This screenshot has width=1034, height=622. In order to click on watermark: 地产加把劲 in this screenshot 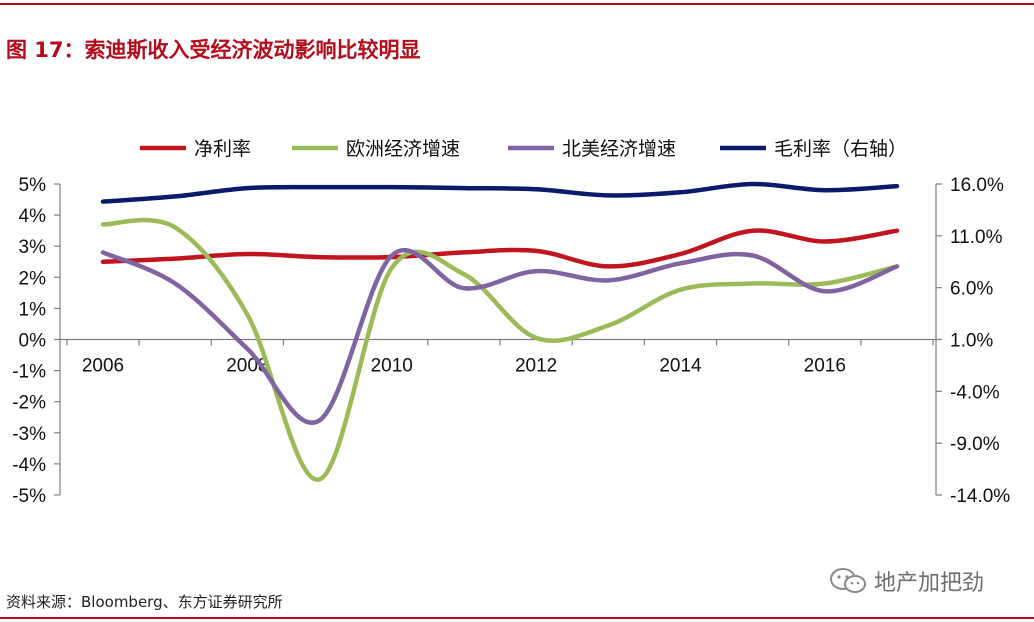, I will do `click(906, 581)`.